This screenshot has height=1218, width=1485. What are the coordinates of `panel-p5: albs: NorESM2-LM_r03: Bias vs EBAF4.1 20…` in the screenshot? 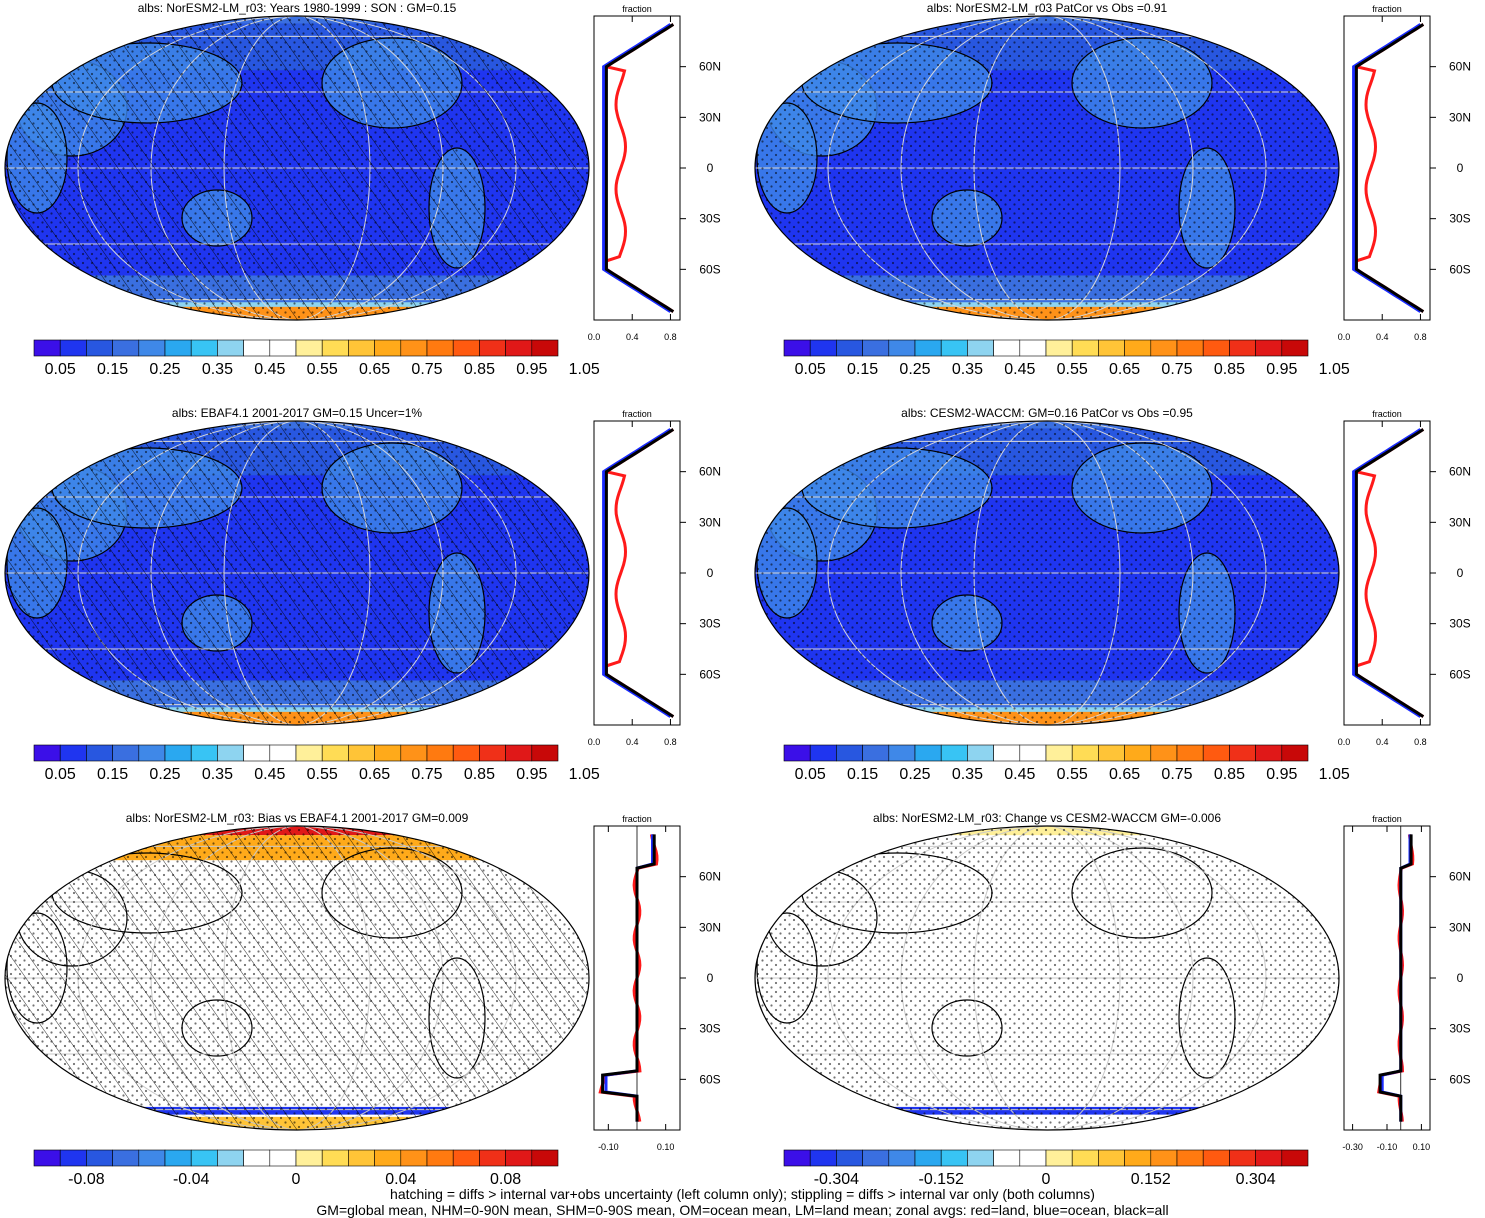 It's located at (362, 999).